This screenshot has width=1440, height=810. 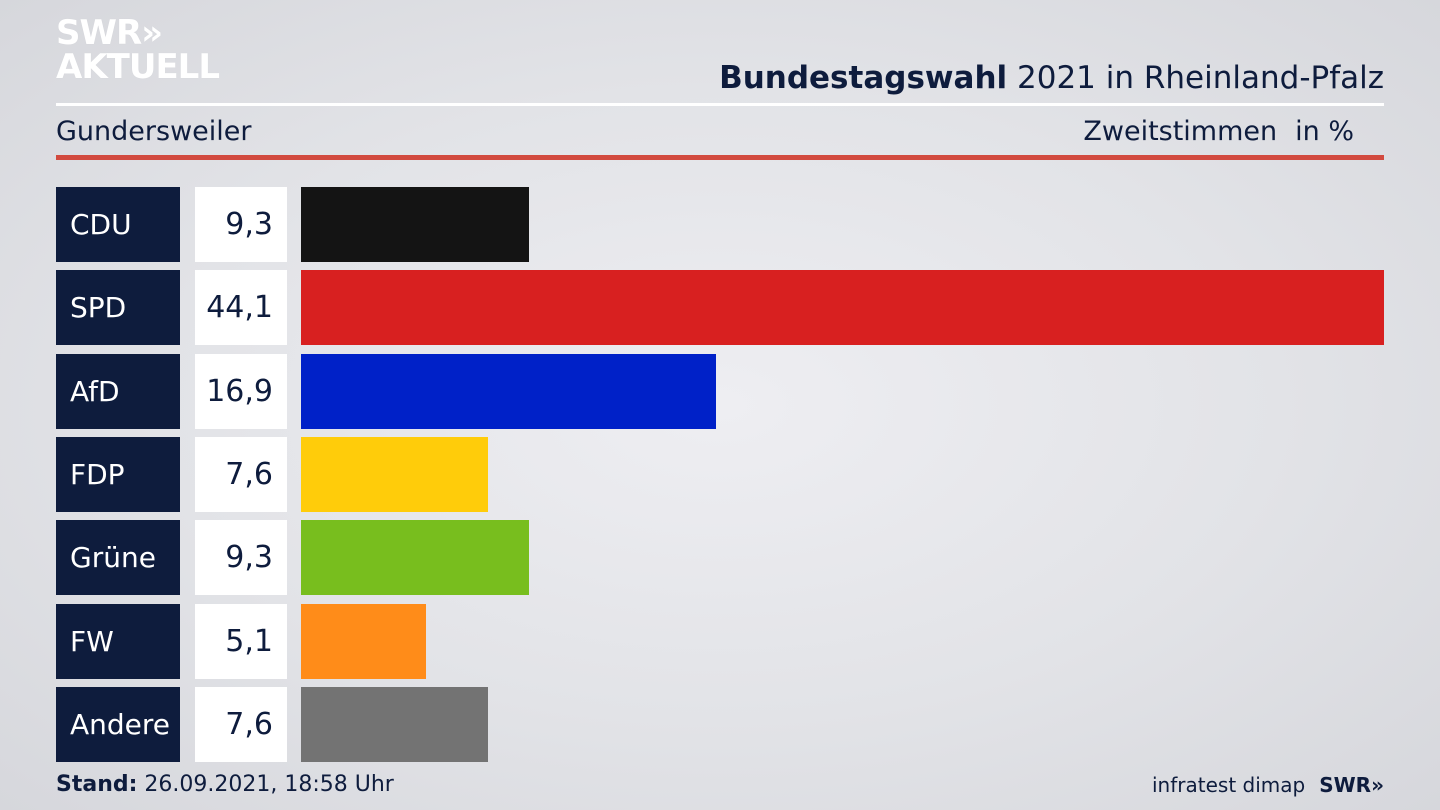 What do you see at coordinates (118, 724) in the screenshot?
I see `party-label: Andere` at bounding box center [118, 724].